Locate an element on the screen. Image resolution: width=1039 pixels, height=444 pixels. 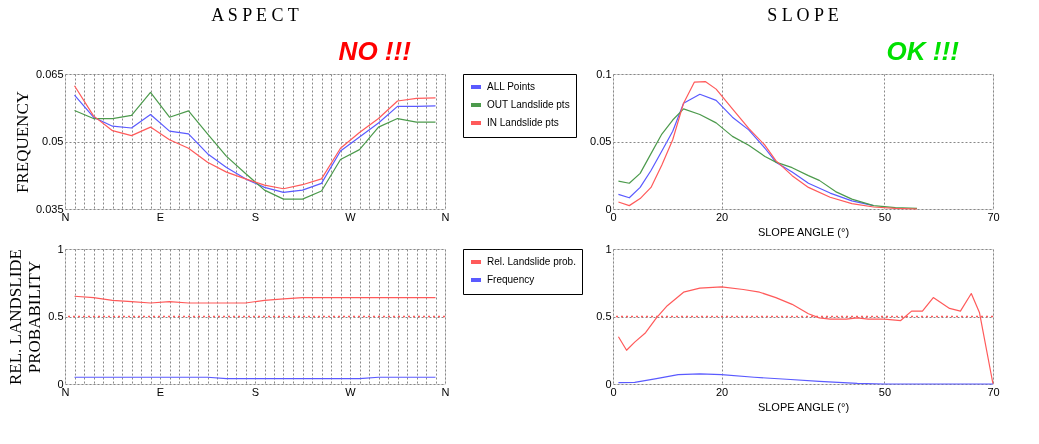
text: NO !!! is located at coordinates (375, 51).